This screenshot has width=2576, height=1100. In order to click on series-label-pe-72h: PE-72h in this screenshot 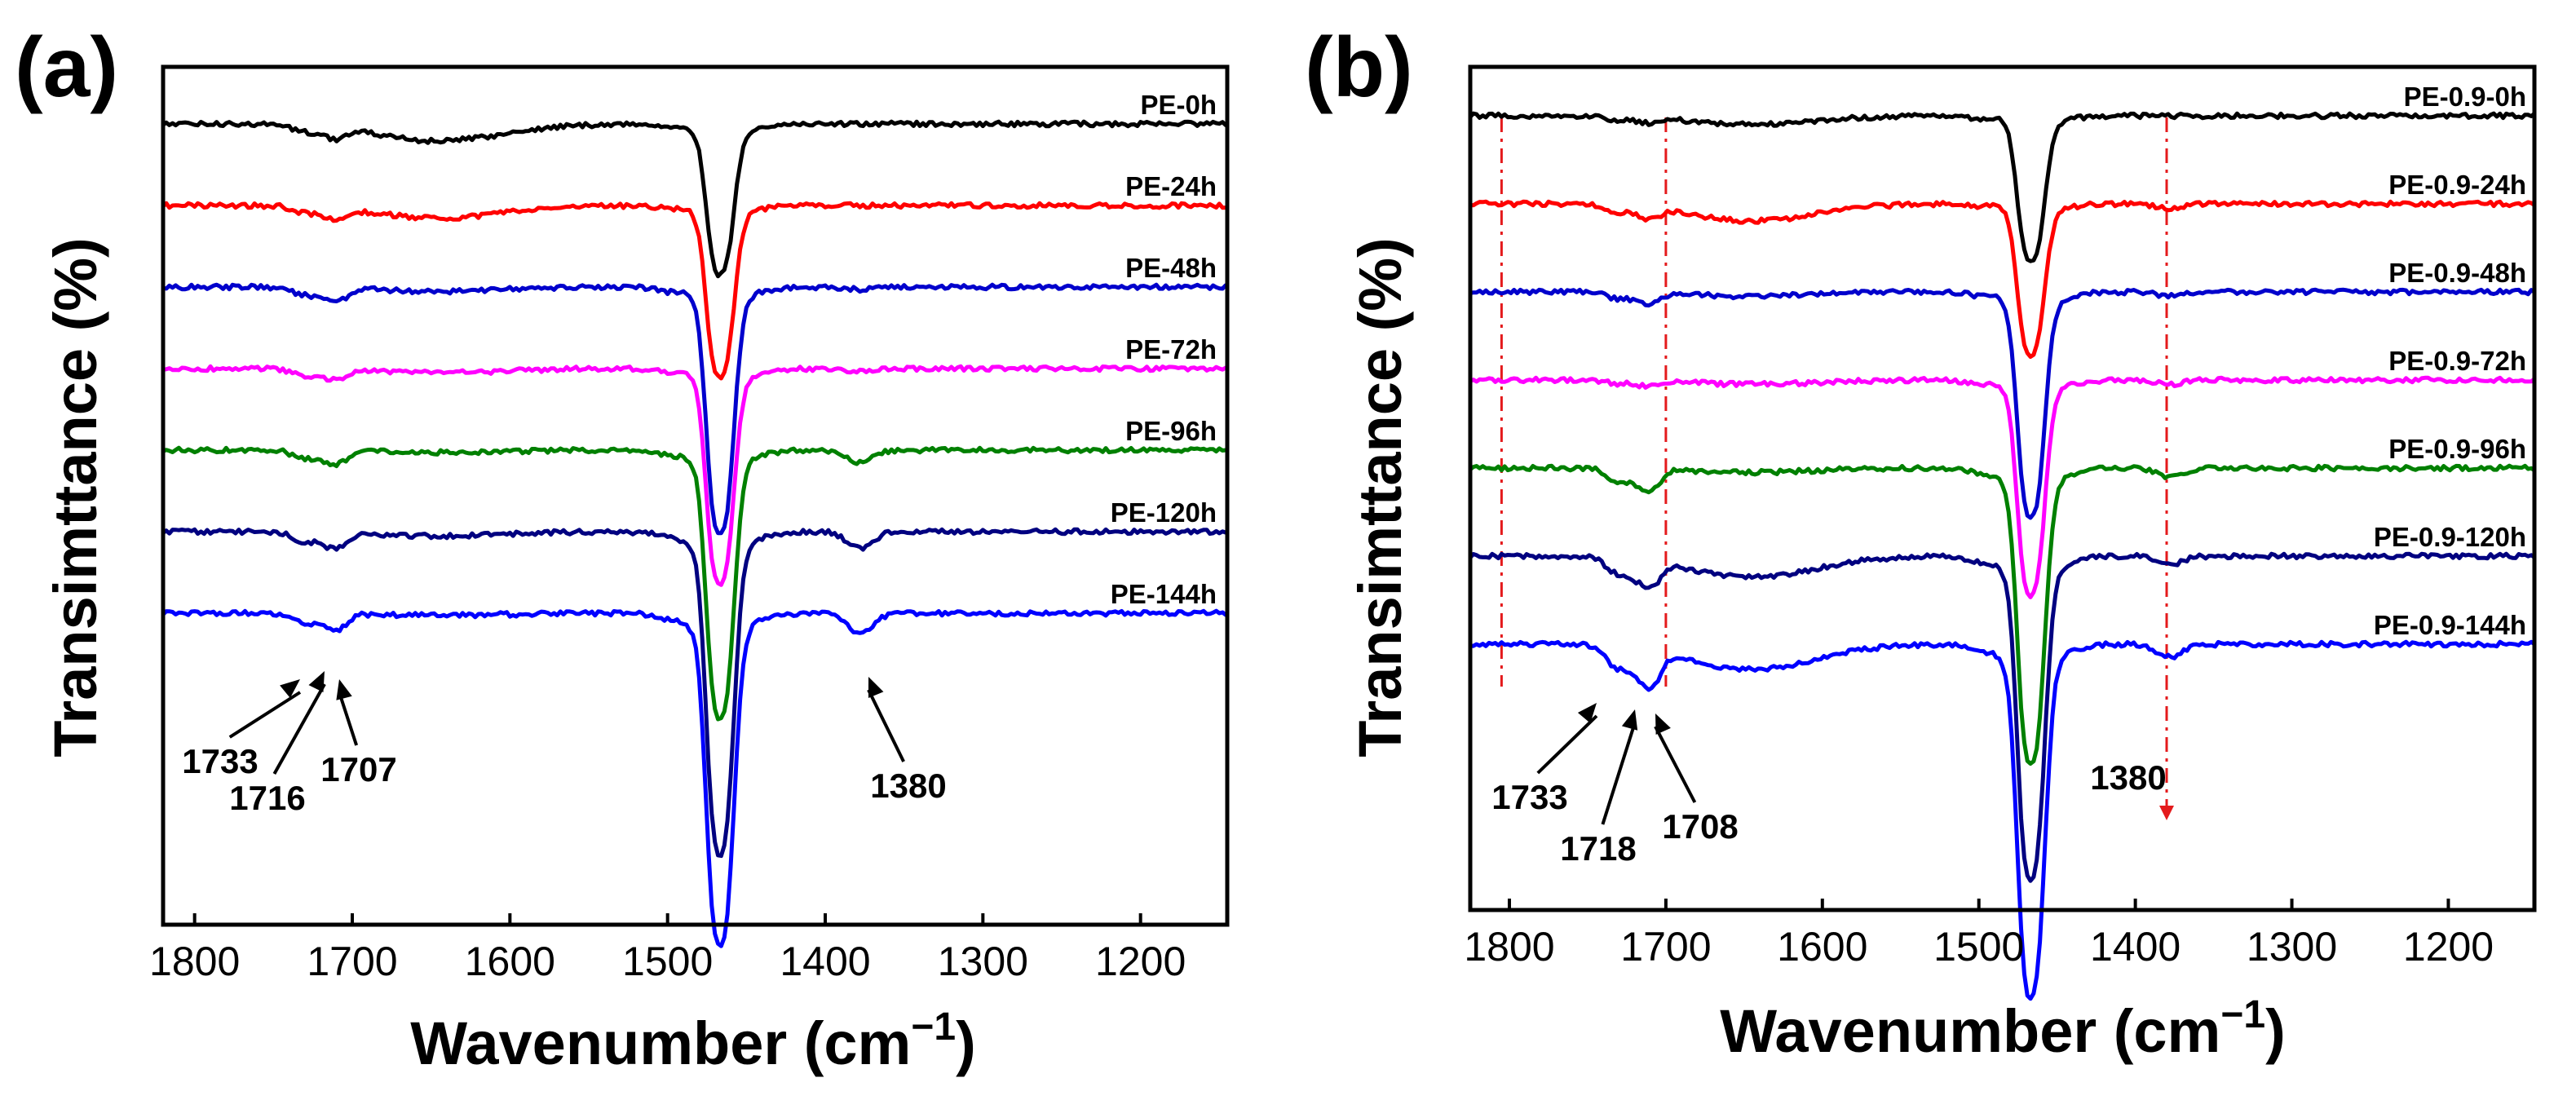, I will do `click(1171, 349)`.